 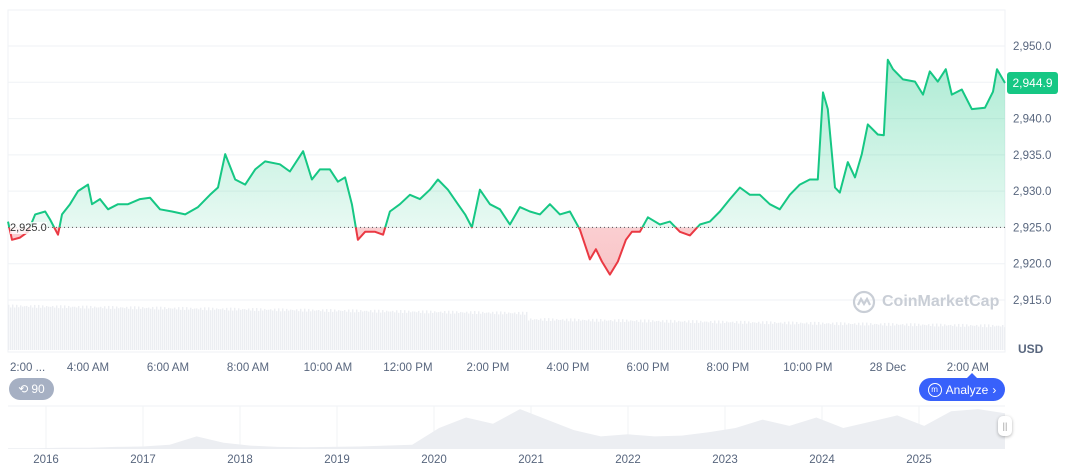 I want to click on overview-year-label: 2022, so click(x=628, y=460).